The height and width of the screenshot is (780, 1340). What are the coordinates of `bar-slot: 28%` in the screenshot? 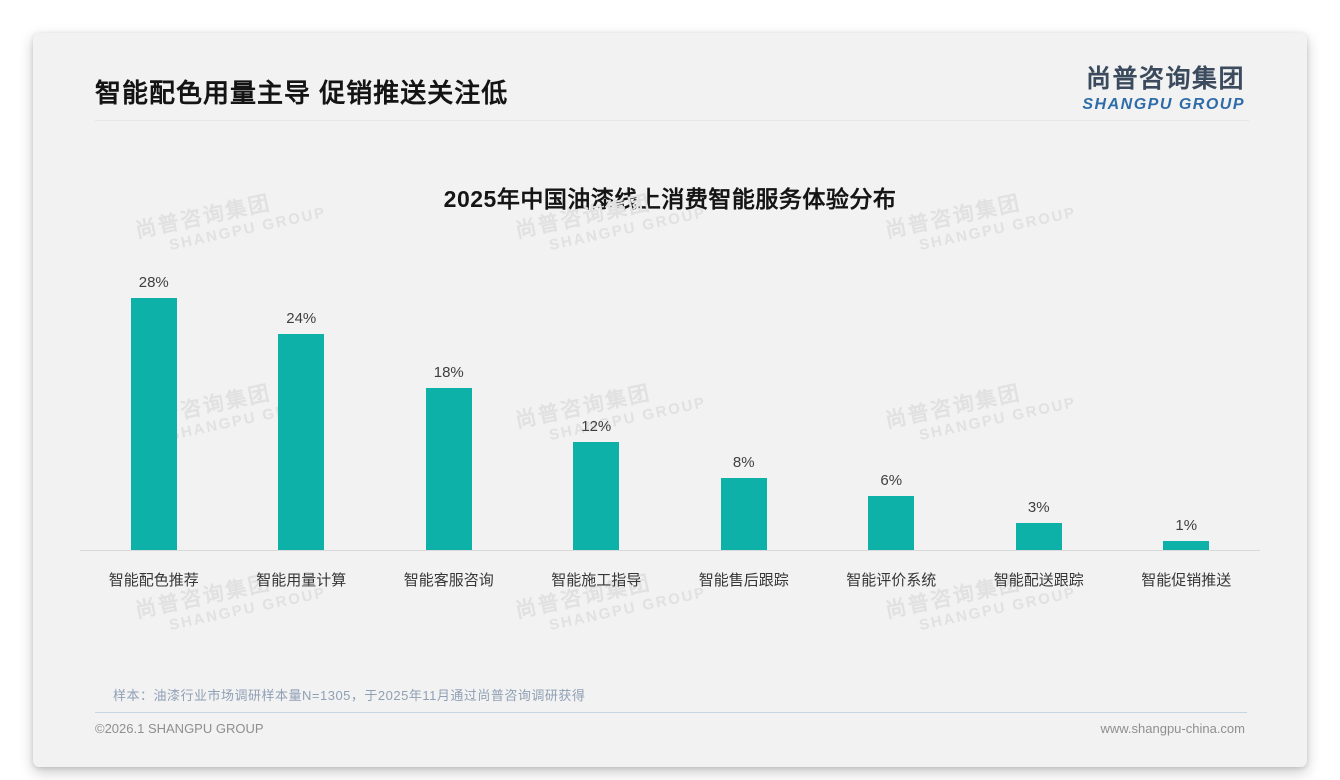 It's located at (154, 412).